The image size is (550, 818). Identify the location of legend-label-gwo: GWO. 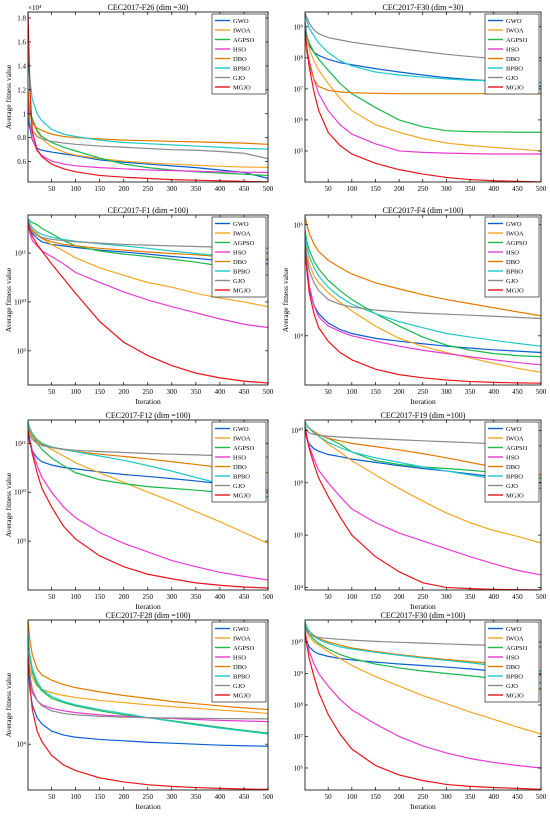
(241, 629).